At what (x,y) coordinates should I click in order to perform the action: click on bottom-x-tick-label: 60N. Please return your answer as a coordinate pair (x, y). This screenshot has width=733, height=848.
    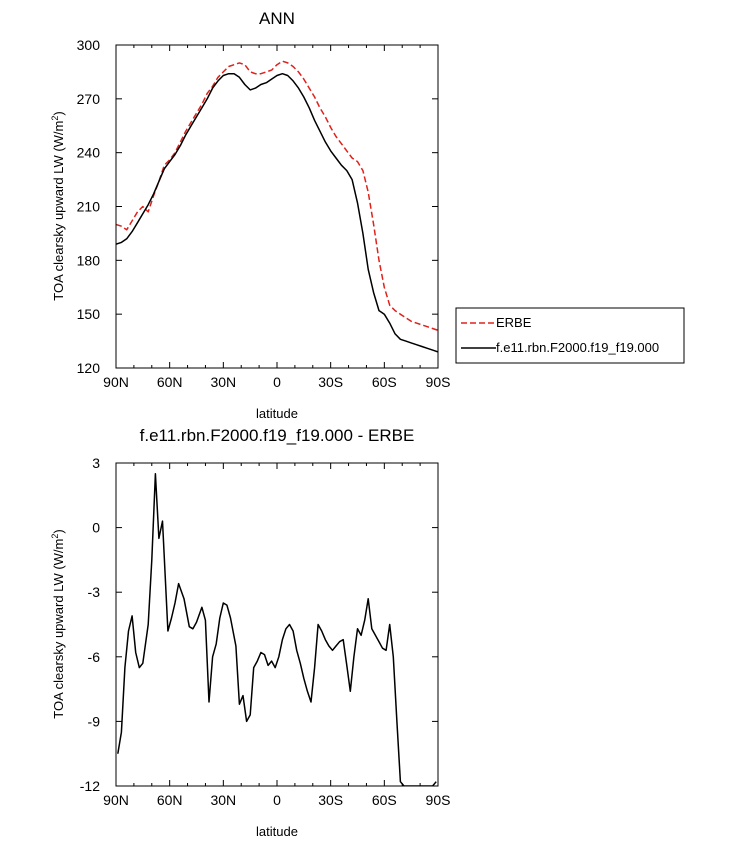
    Looking at the image, I should click on (170, 800).